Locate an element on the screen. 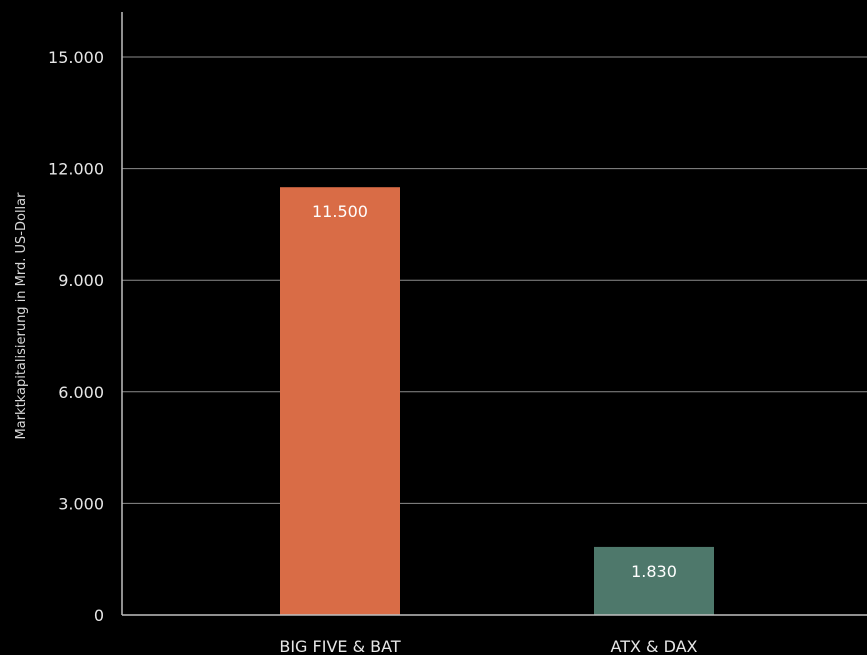 The image size is (867, 655). x-category-label: BIG FIVE & BAT is located at coordinates (339, 646).